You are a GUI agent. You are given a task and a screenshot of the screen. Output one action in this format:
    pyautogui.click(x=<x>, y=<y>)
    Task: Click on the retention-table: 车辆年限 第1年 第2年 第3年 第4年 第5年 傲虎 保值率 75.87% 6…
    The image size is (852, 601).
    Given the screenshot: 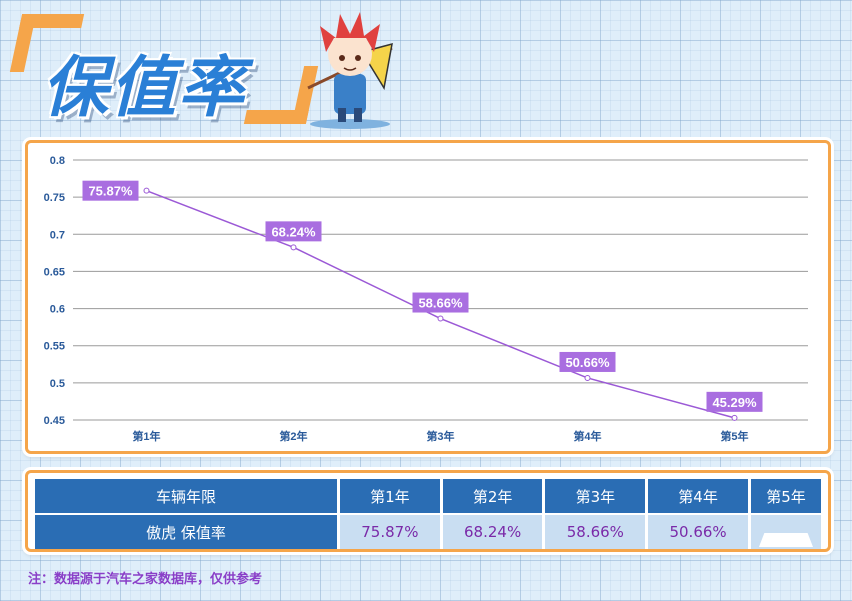 What is the action you would take?
    pyautogui.click(x=428, y=514)
    